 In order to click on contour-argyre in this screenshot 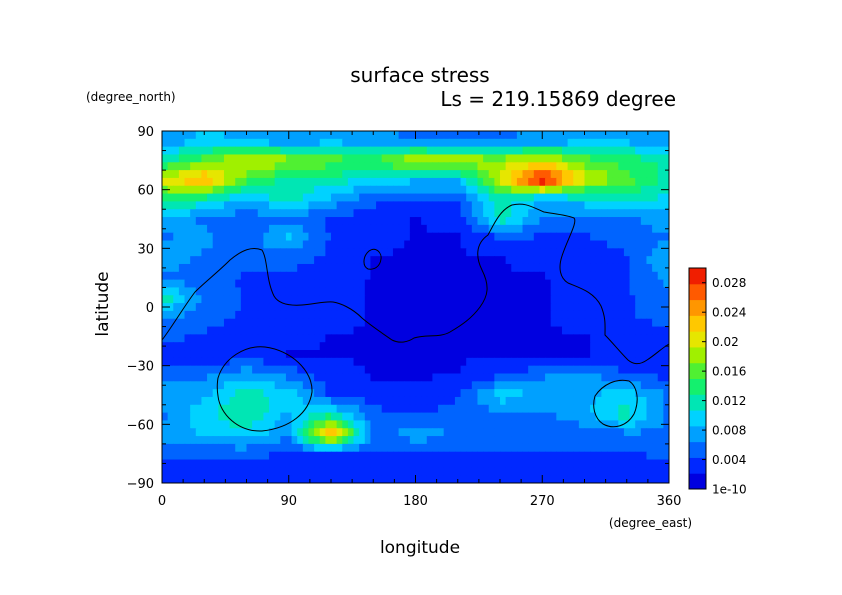, I will do `click(615, 403)`.